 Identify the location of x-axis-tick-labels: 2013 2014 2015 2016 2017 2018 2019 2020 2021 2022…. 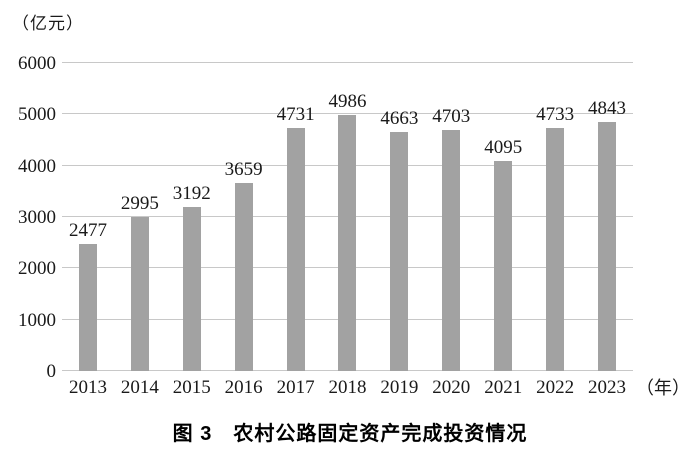
(347, 388).